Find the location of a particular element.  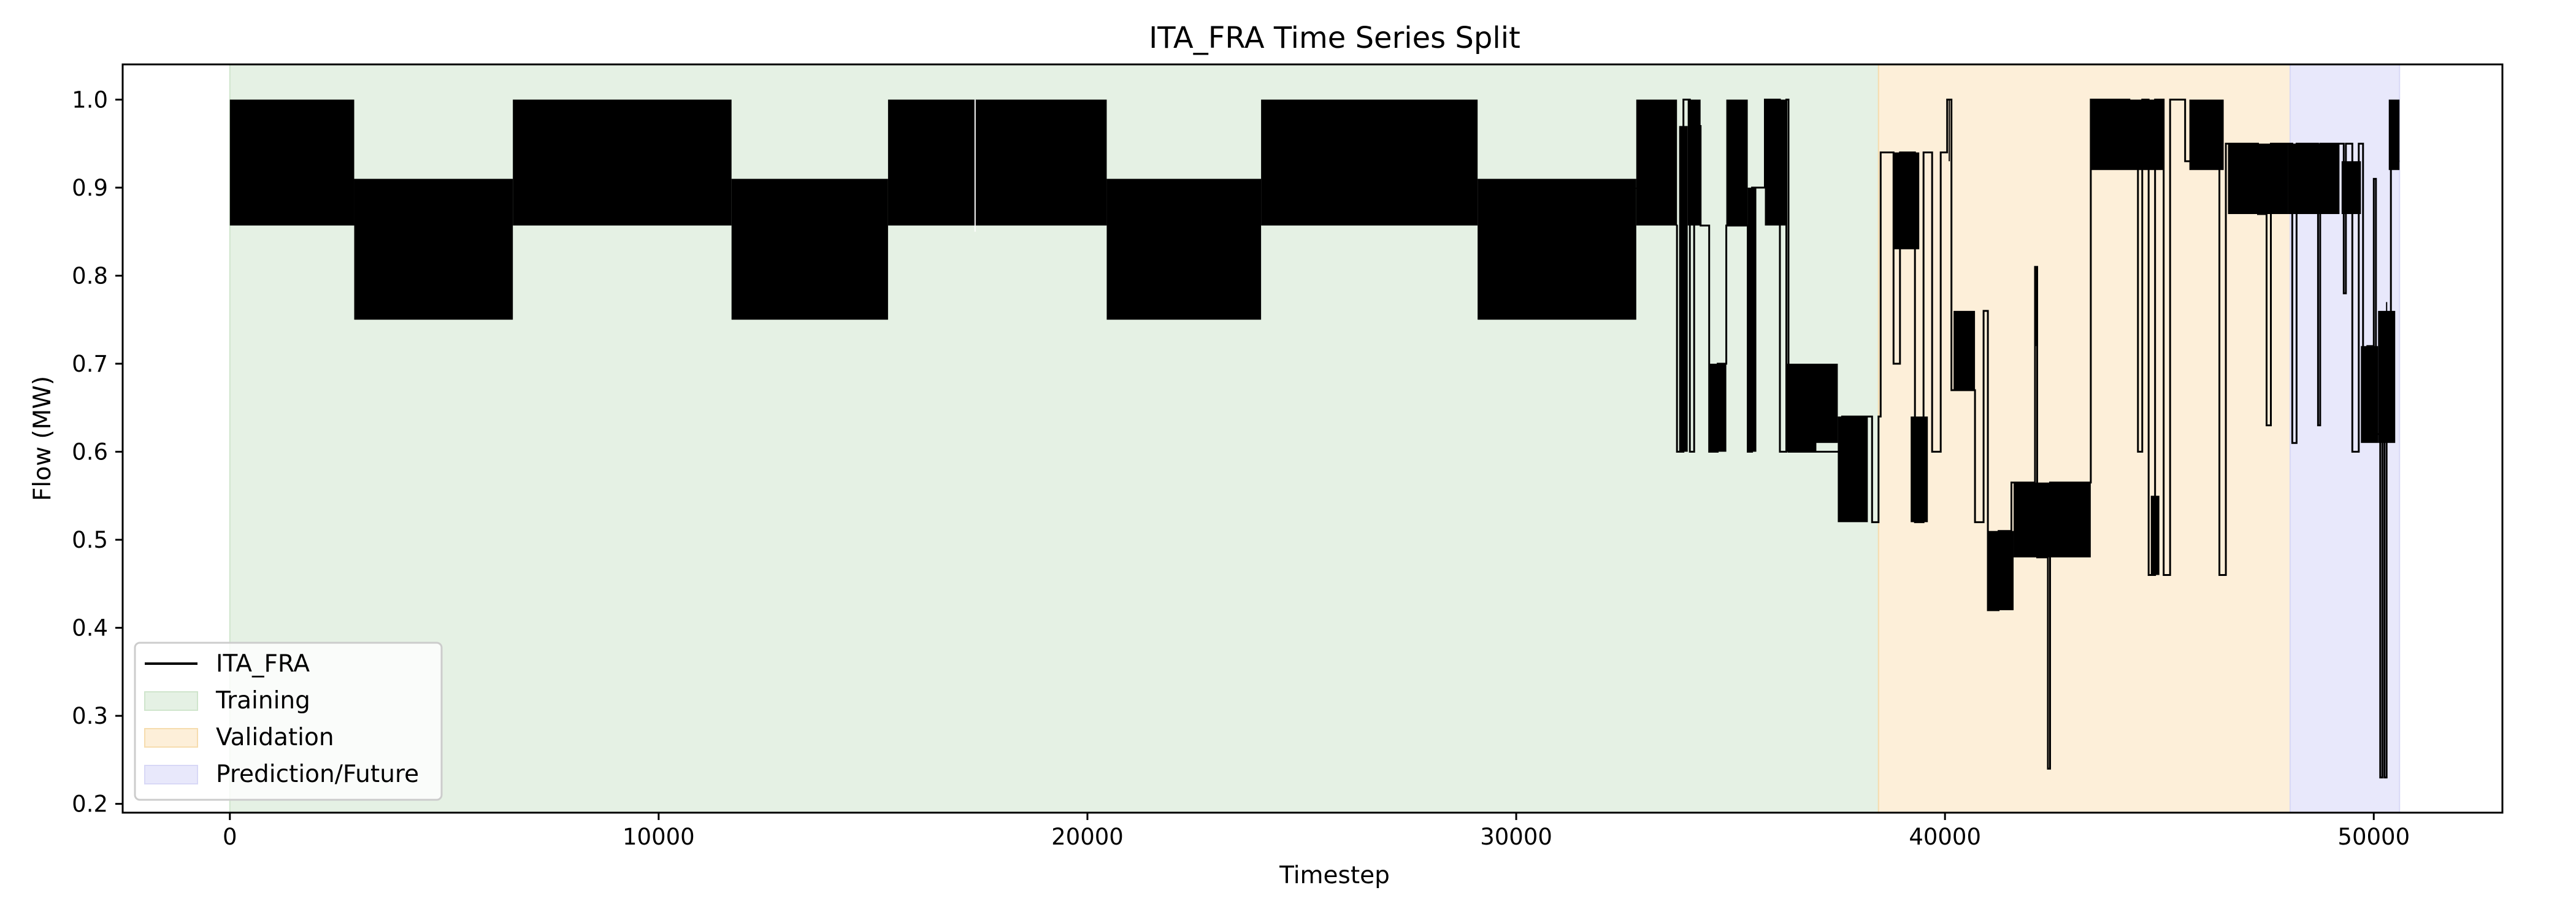

x-axis: 0 10000 20000 30000 40000 50000 is located at coordinates (1316, 831).